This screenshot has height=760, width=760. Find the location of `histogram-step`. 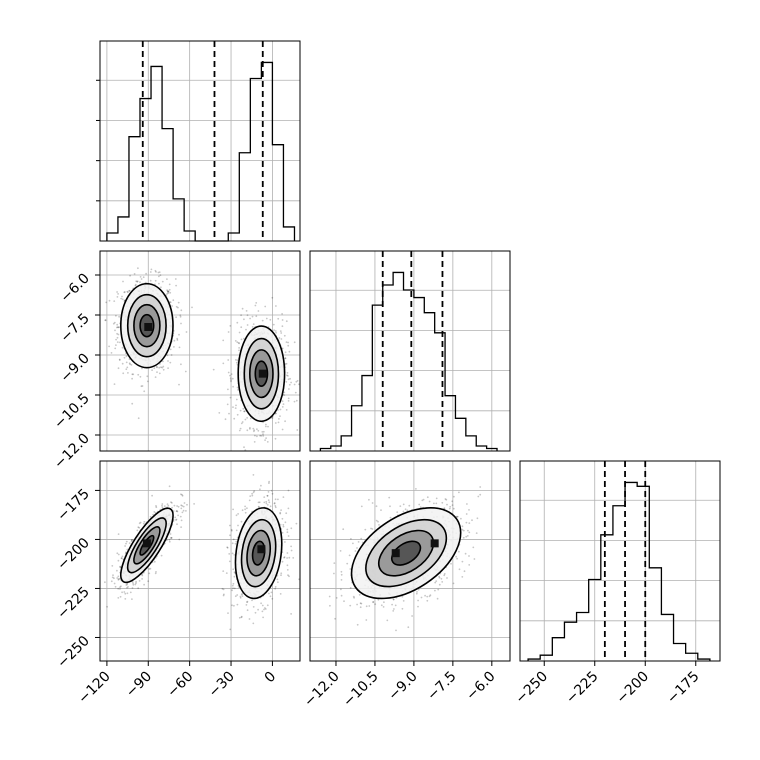

histogram-step is located at coordinates (619, 571).